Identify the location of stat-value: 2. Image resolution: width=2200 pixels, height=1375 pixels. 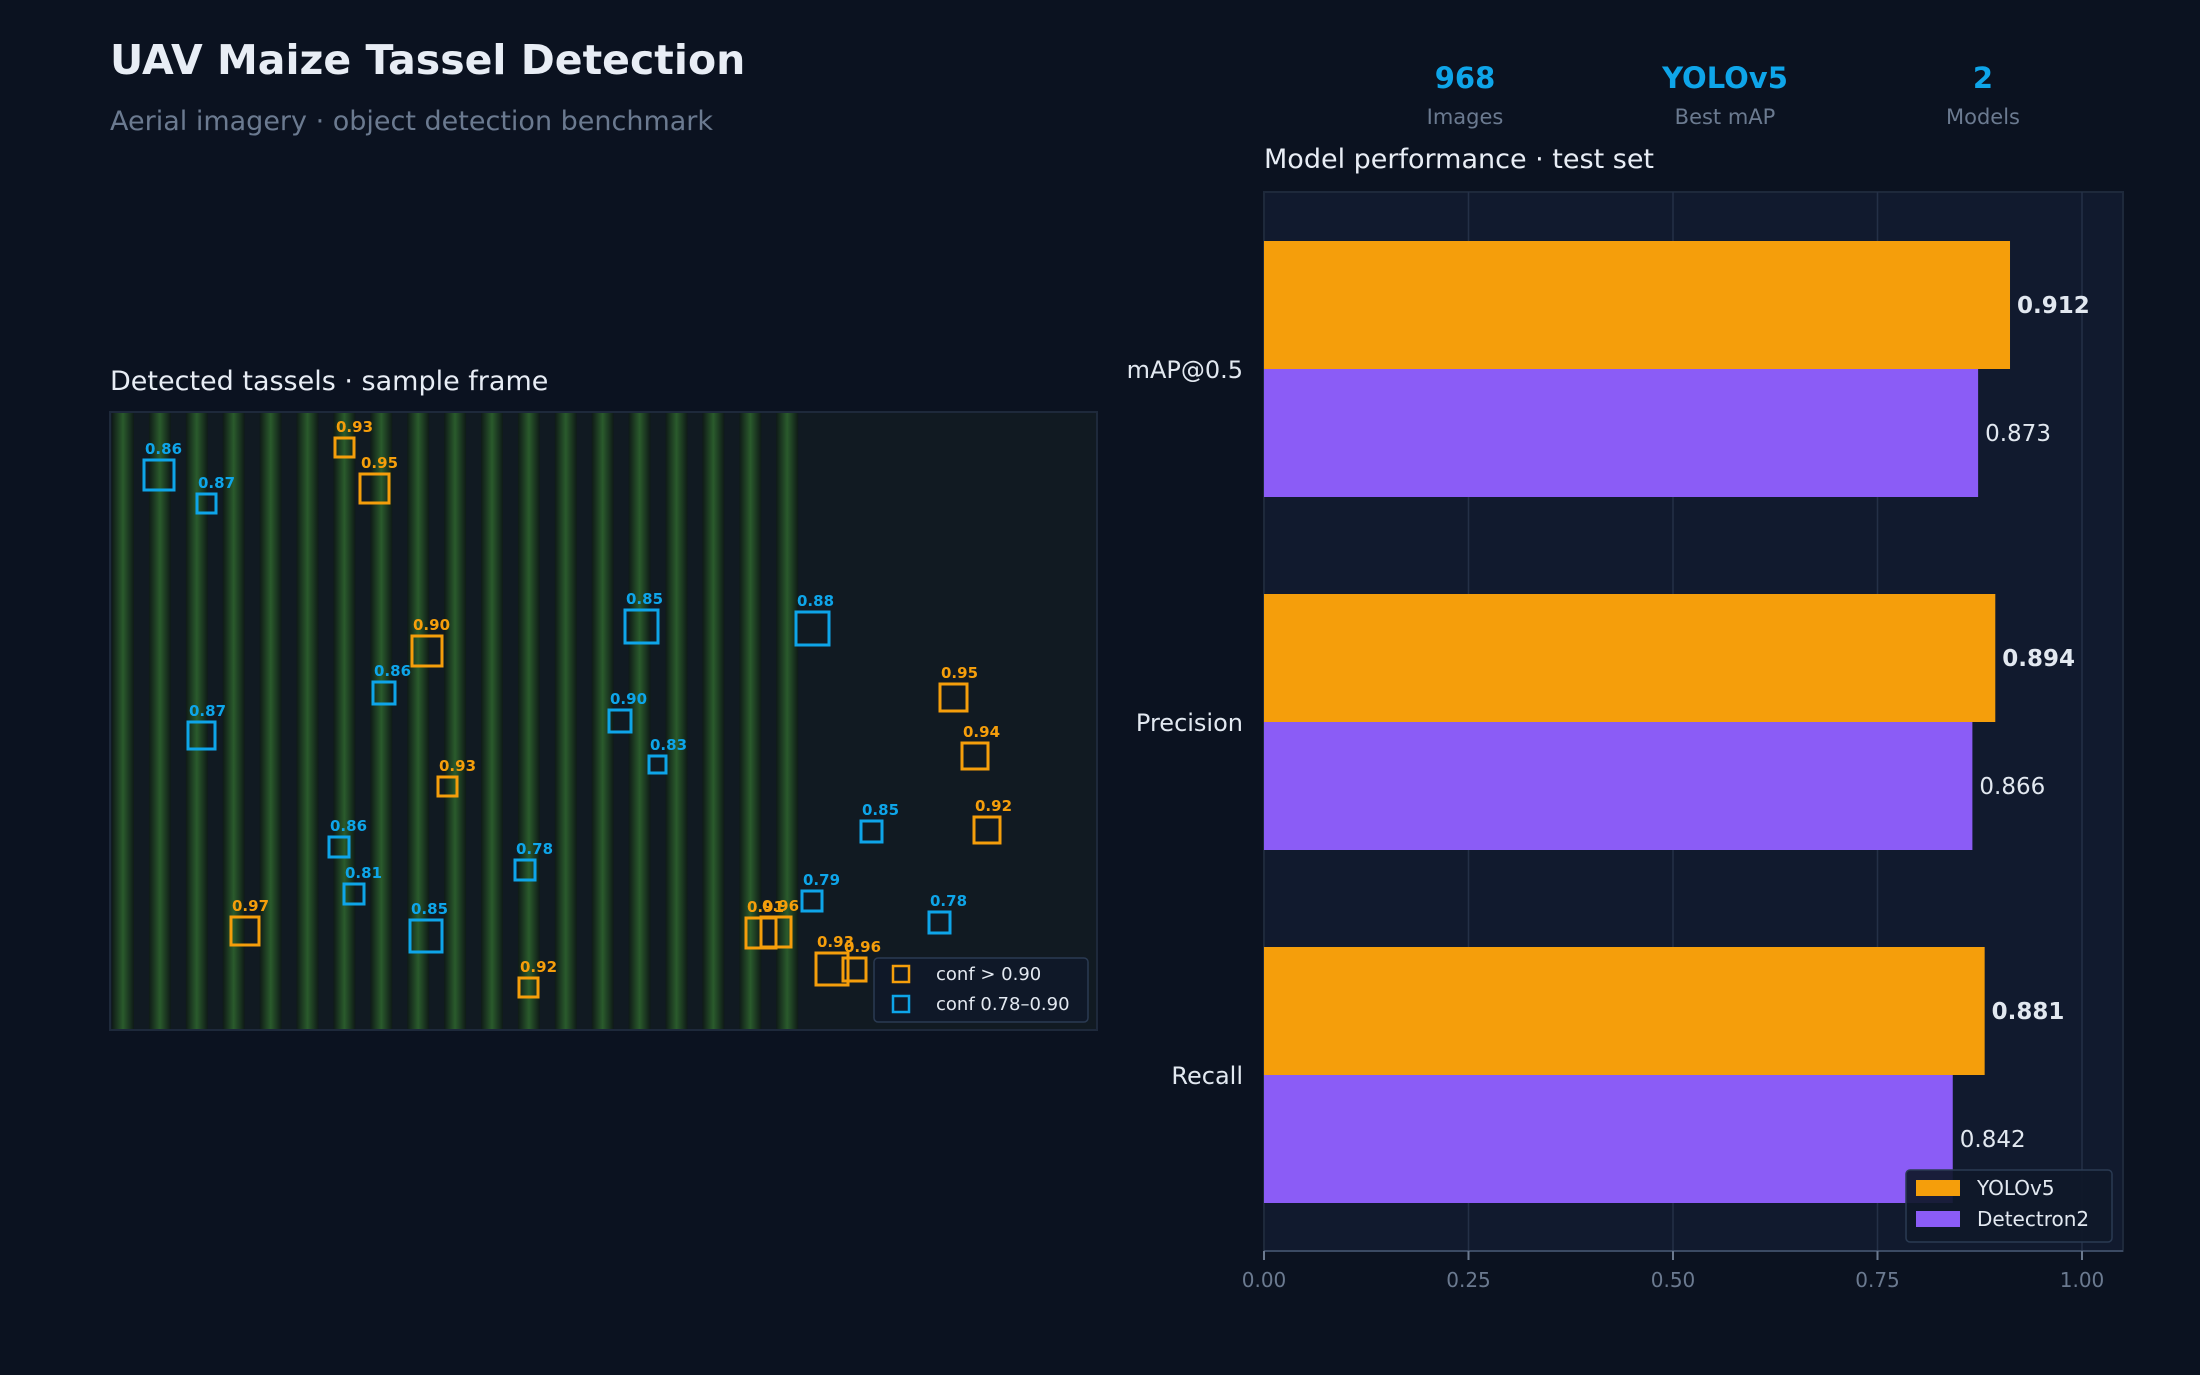
(1983, 78).